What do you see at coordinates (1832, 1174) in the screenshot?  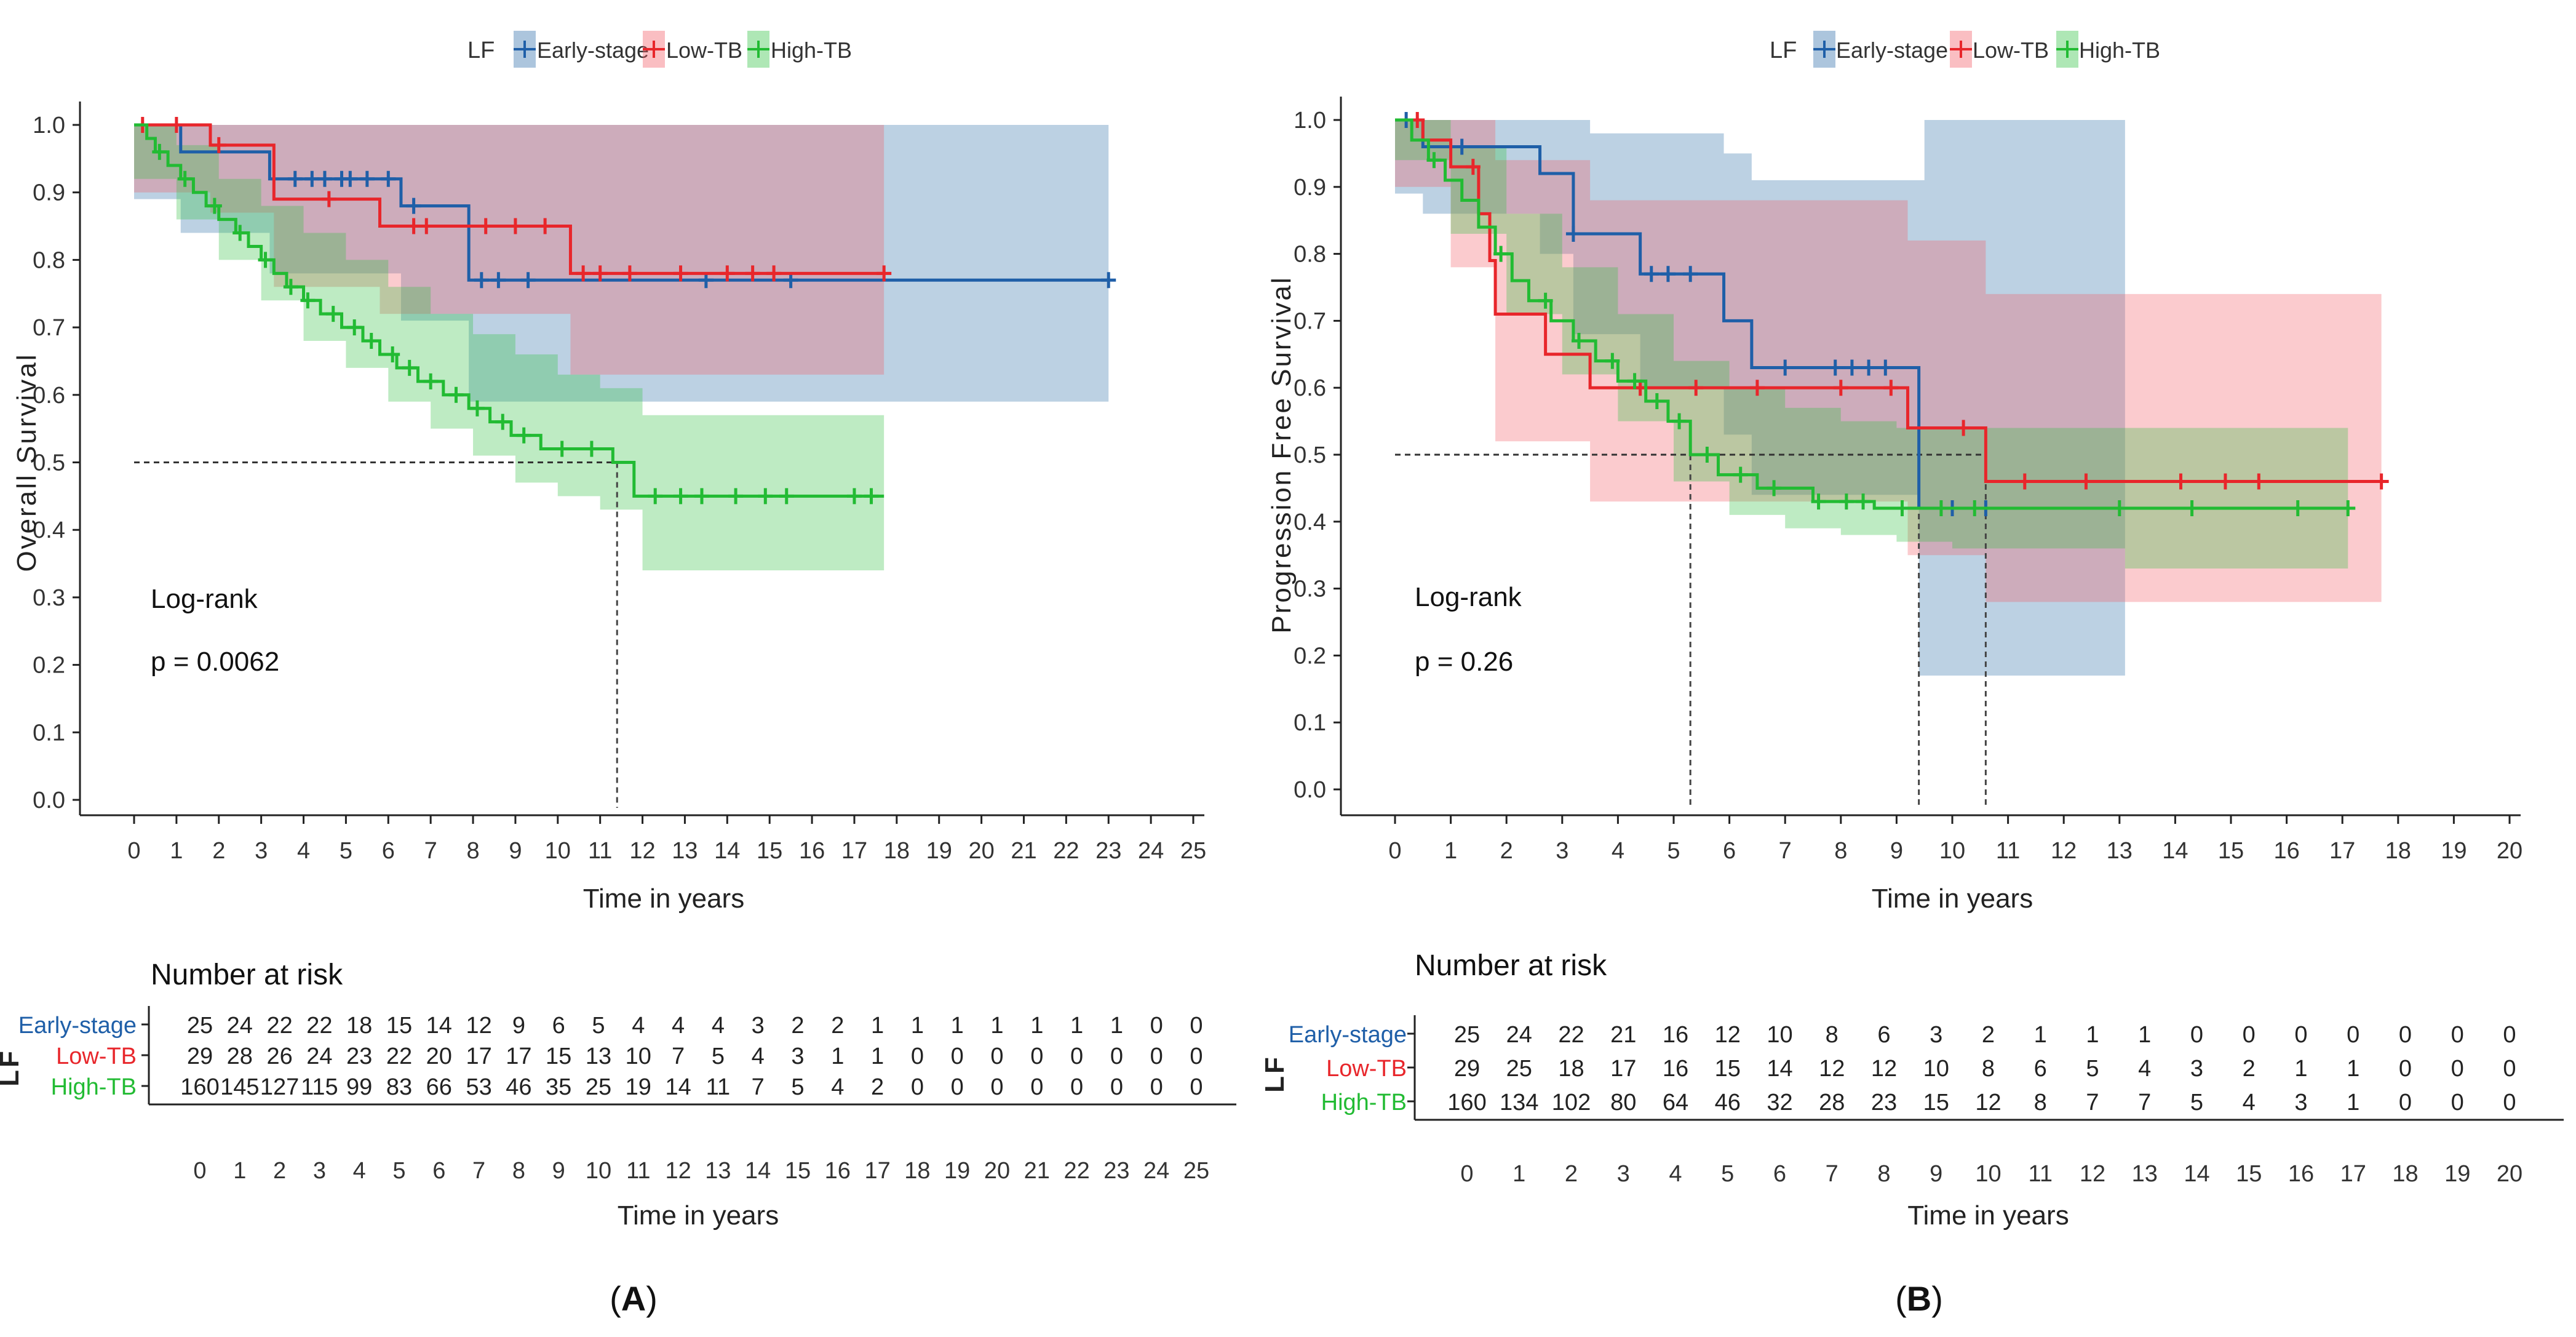 I see `risk-time-label: 7` at bounding box center [1832, 1174].